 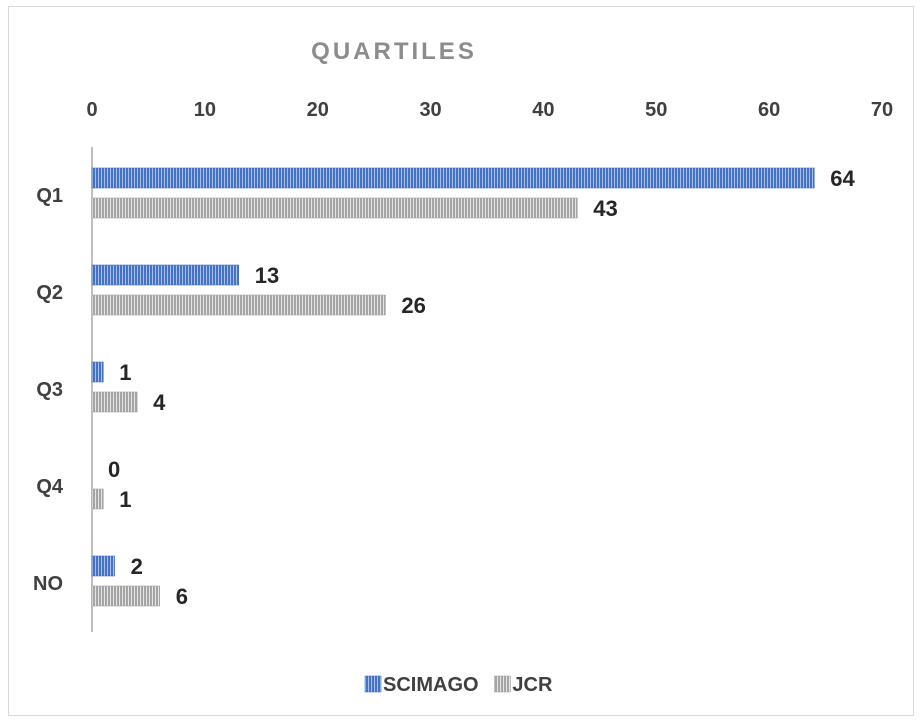 I want to click on category-label: Q3, so click(x=49, y=390).